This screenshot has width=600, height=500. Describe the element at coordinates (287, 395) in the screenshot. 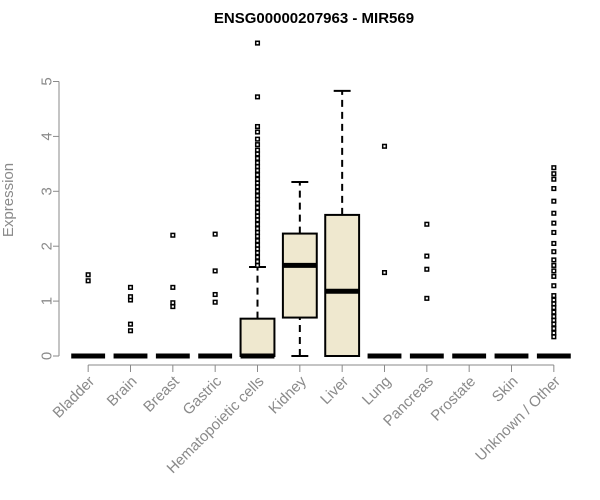

I see `x-tick-label: Kidney` at that location.